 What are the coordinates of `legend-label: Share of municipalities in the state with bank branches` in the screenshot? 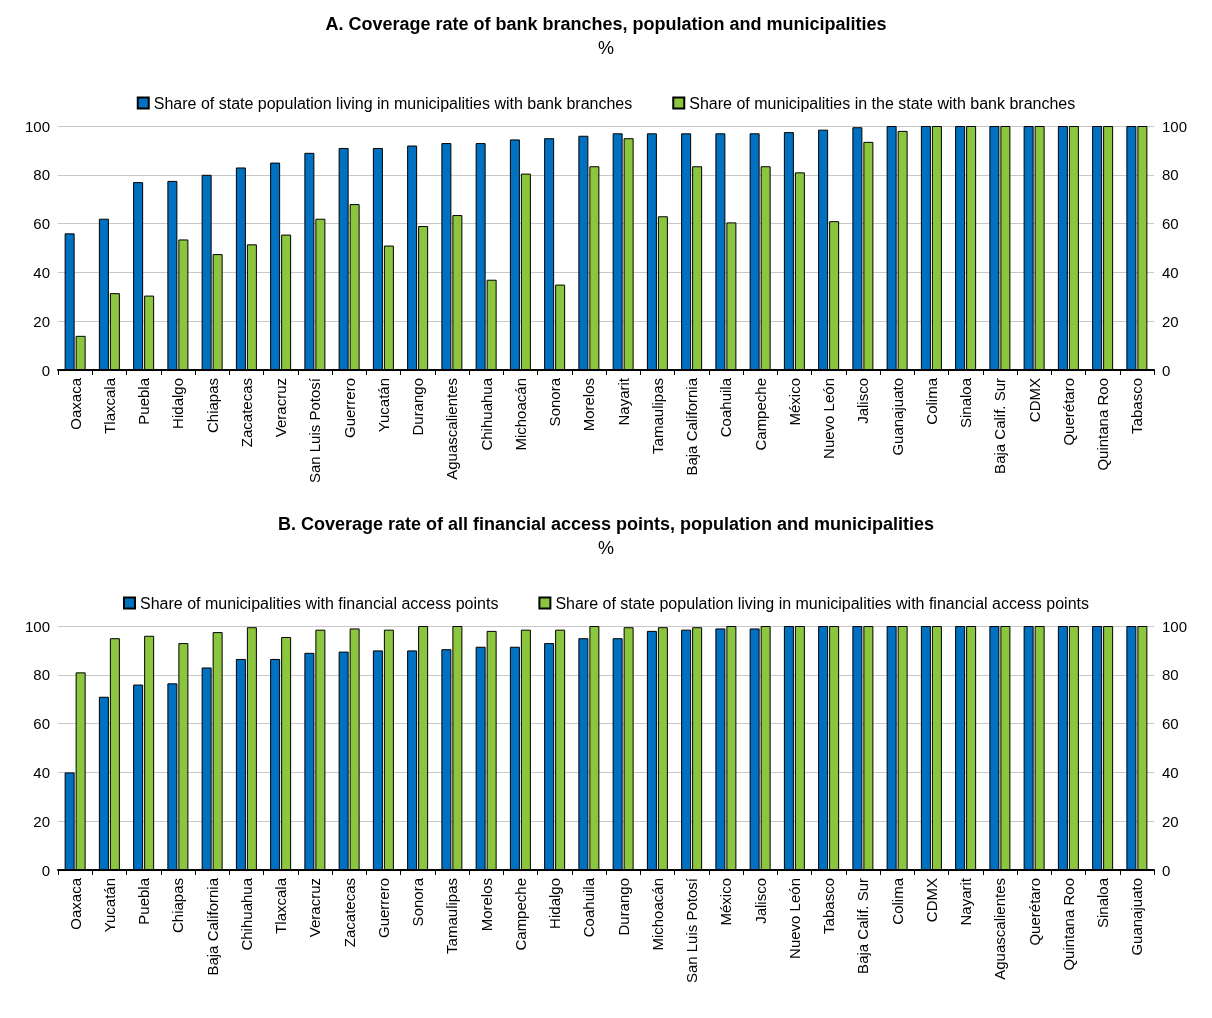 It's located at (882, 103).